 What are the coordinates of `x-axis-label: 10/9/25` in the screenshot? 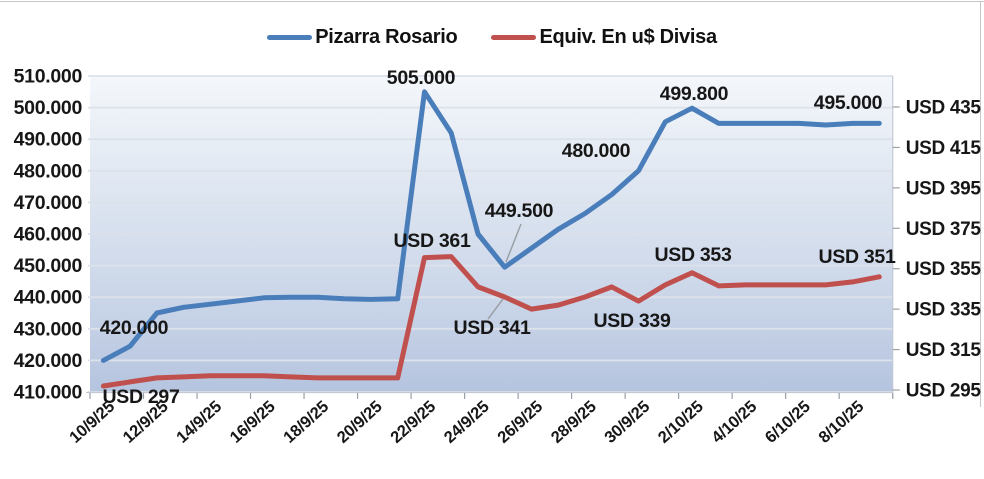 It's located at (92, 422).